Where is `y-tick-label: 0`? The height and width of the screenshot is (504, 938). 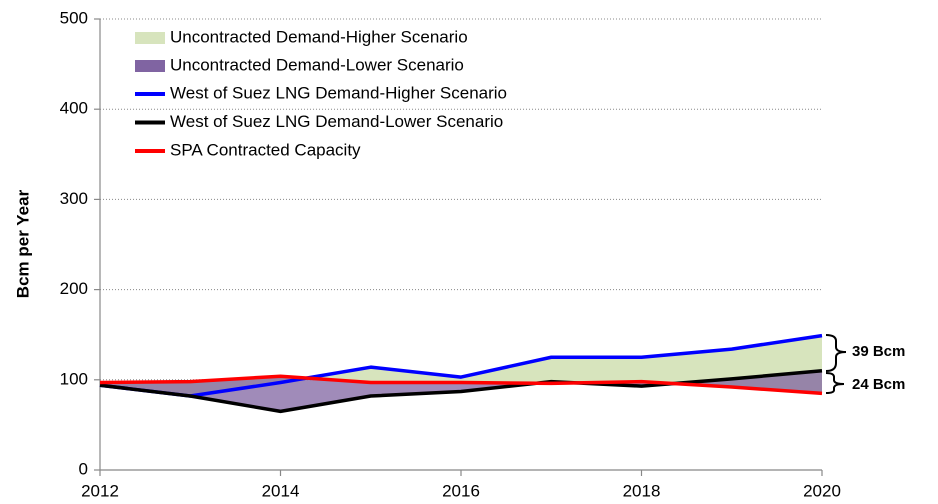
y-tick-label: 0 is located at coordinates (83, 468).